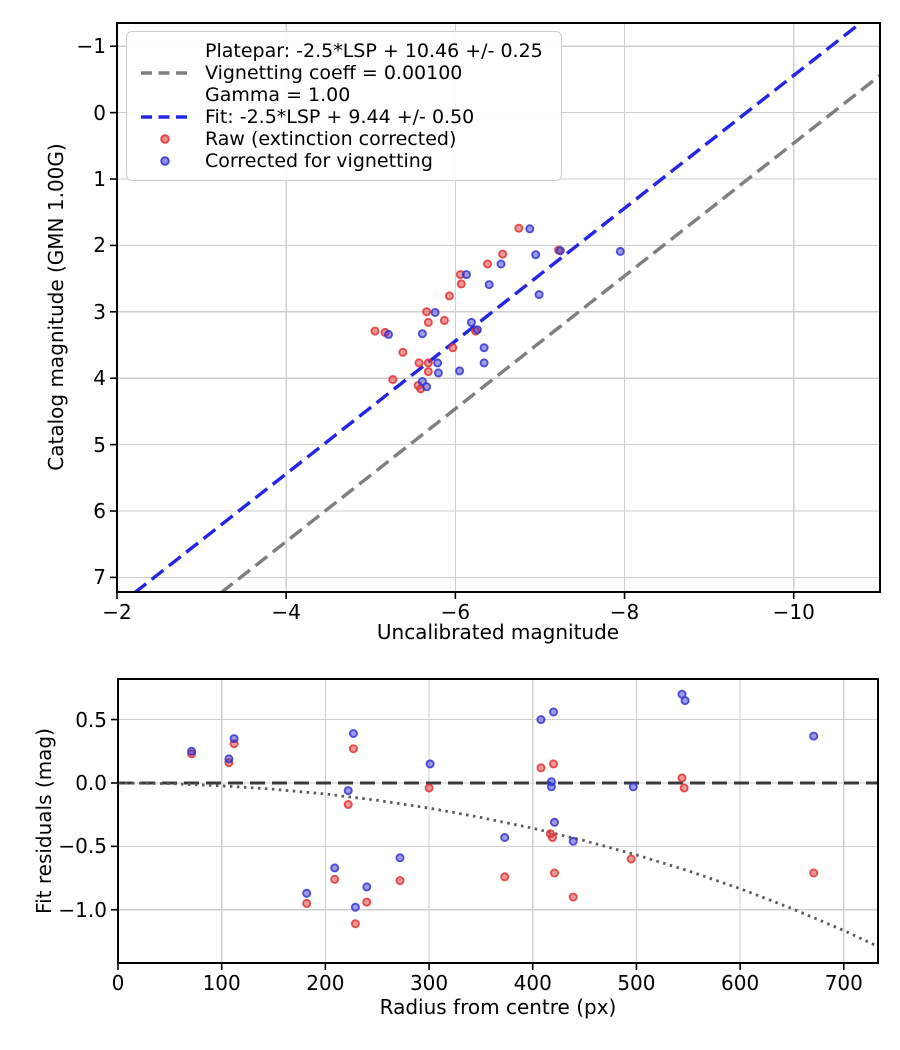 Image resolution: width=900 pixels, height=1050 pixels. Describe the element at coordinates (99, 311) in the screenshot. I see `y-tick-label: 3` at that location.